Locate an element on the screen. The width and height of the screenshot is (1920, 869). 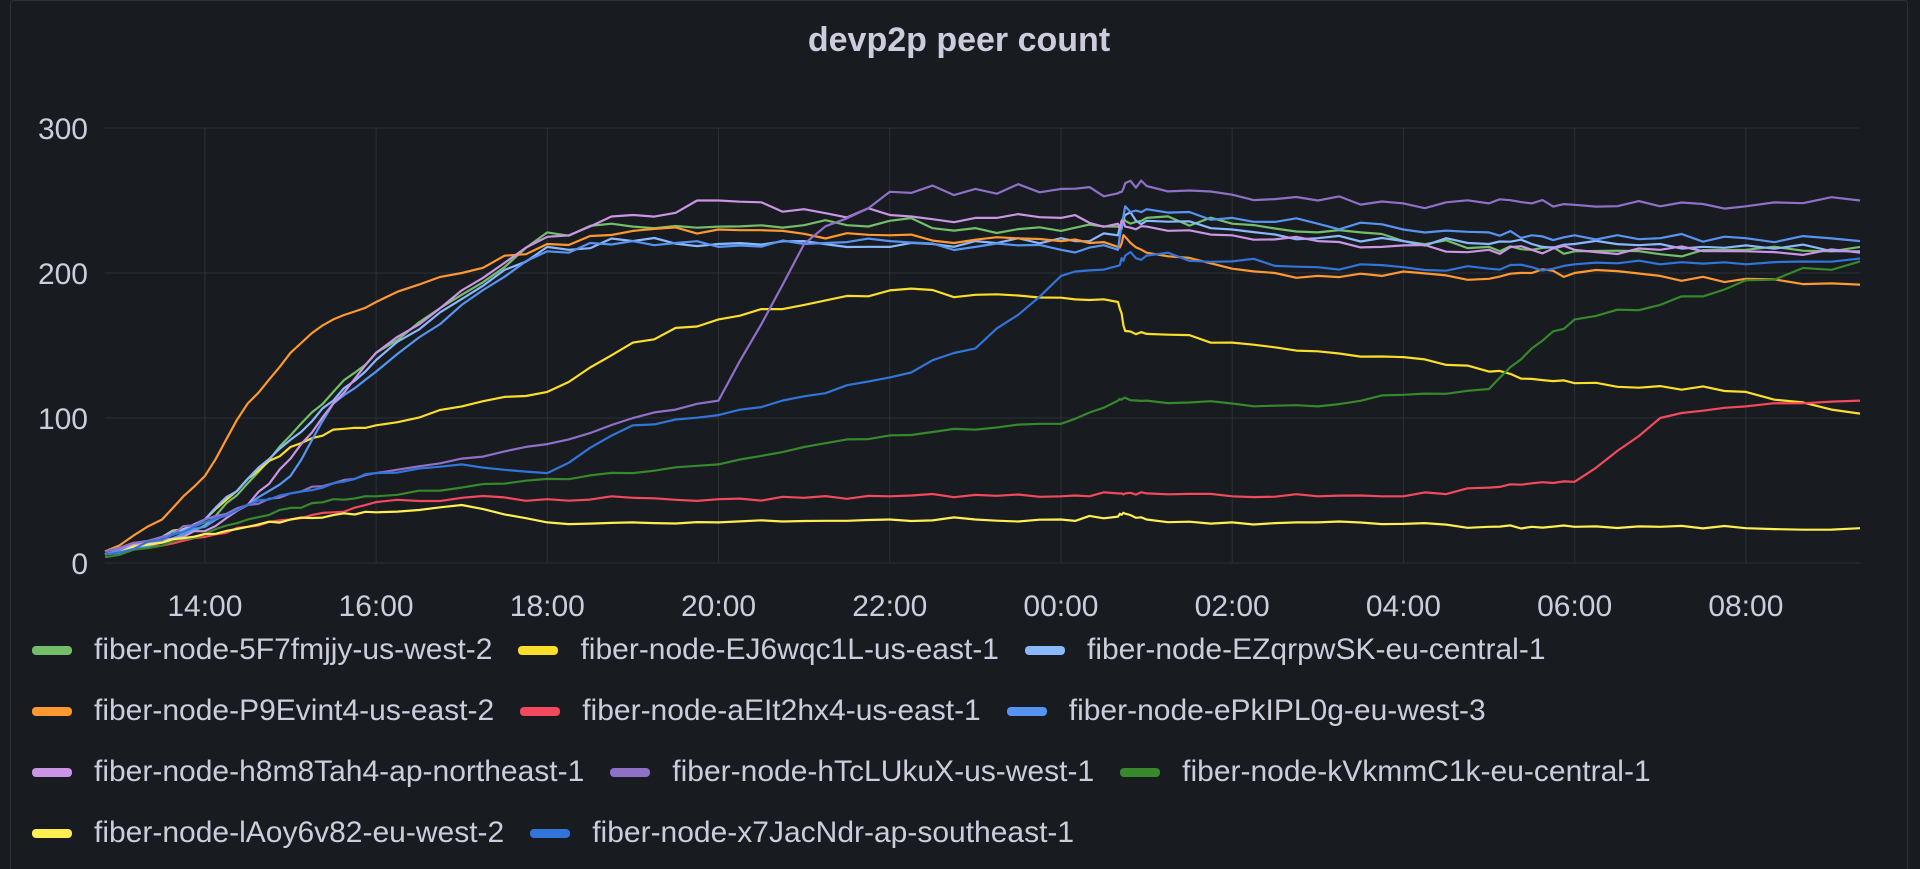
legend-item: fiber-node-lAoy6v82-eu-west-2 is located at coordinates (268, 833).